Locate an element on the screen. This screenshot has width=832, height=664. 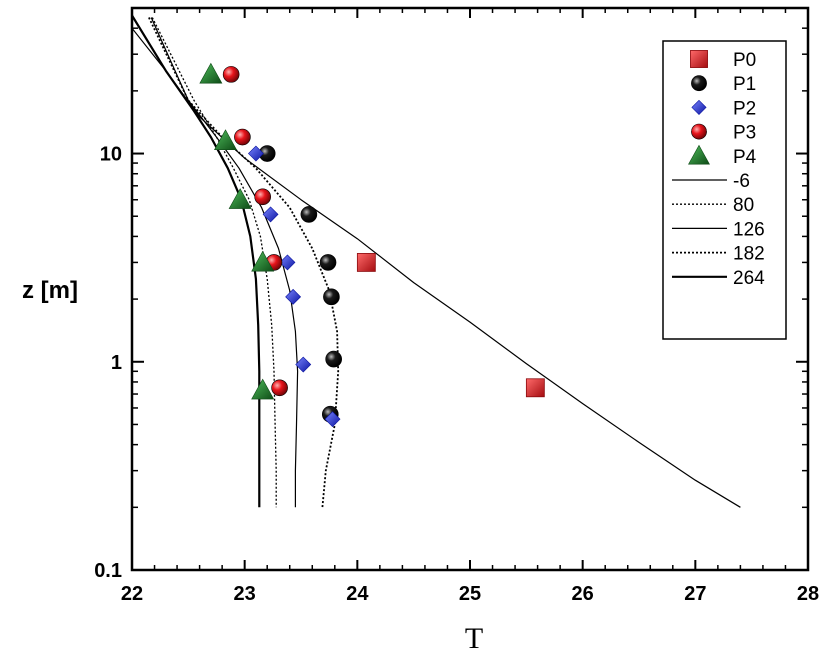
x-tick-label: 24 is located at coordinates (357, 594).